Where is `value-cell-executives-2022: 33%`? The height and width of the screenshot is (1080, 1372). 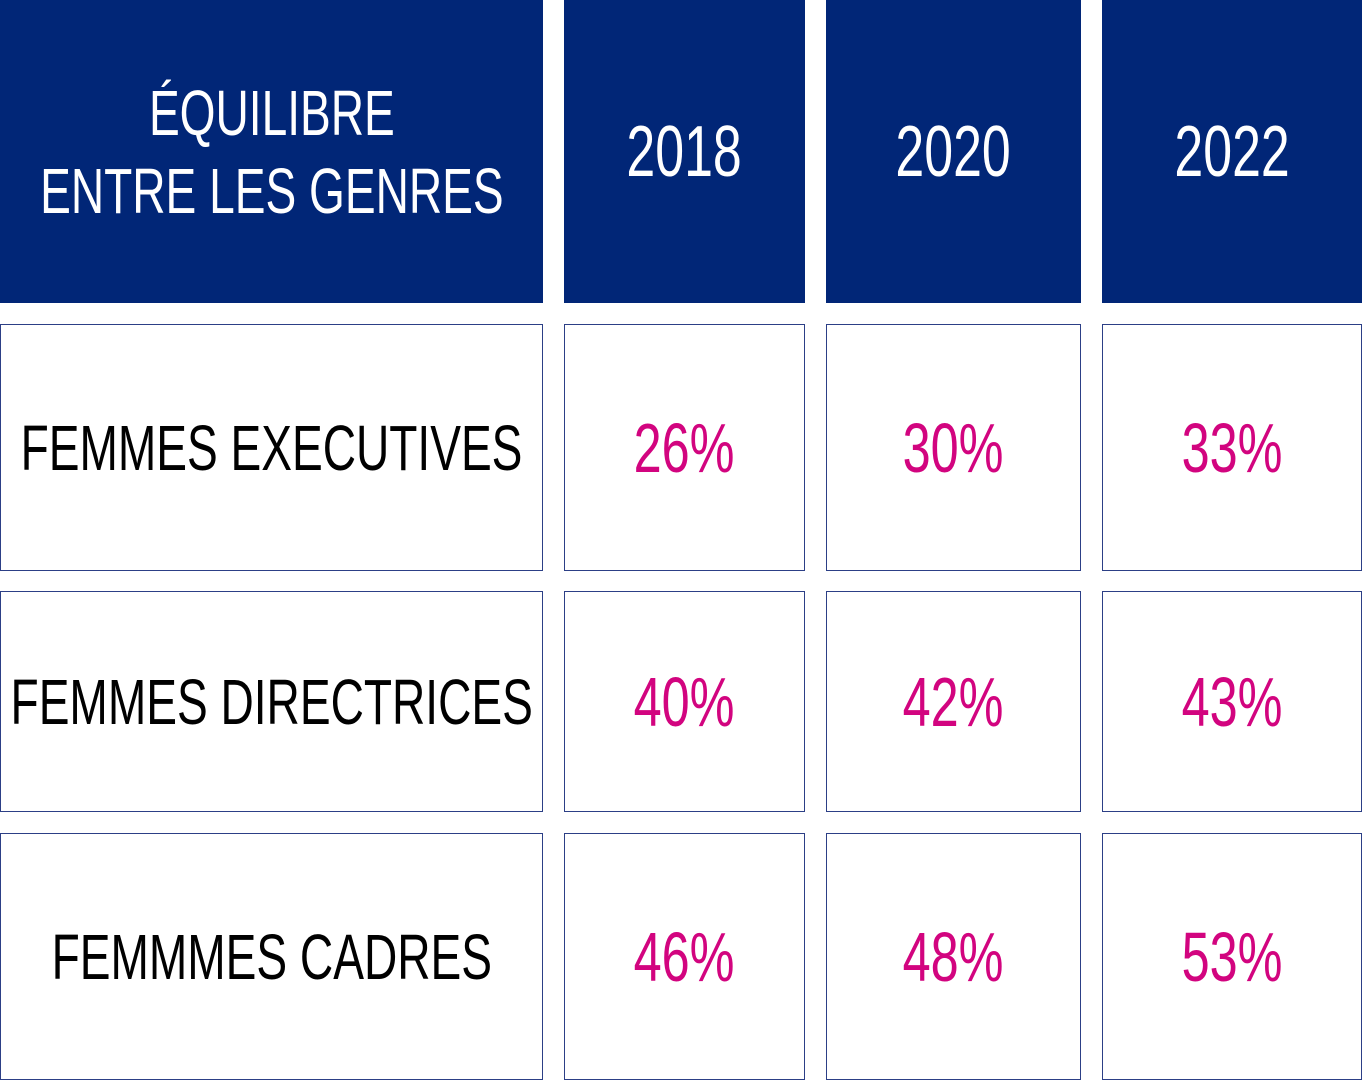 value-cell-executives-2022: 33% is located at coordinates (1232, 447).